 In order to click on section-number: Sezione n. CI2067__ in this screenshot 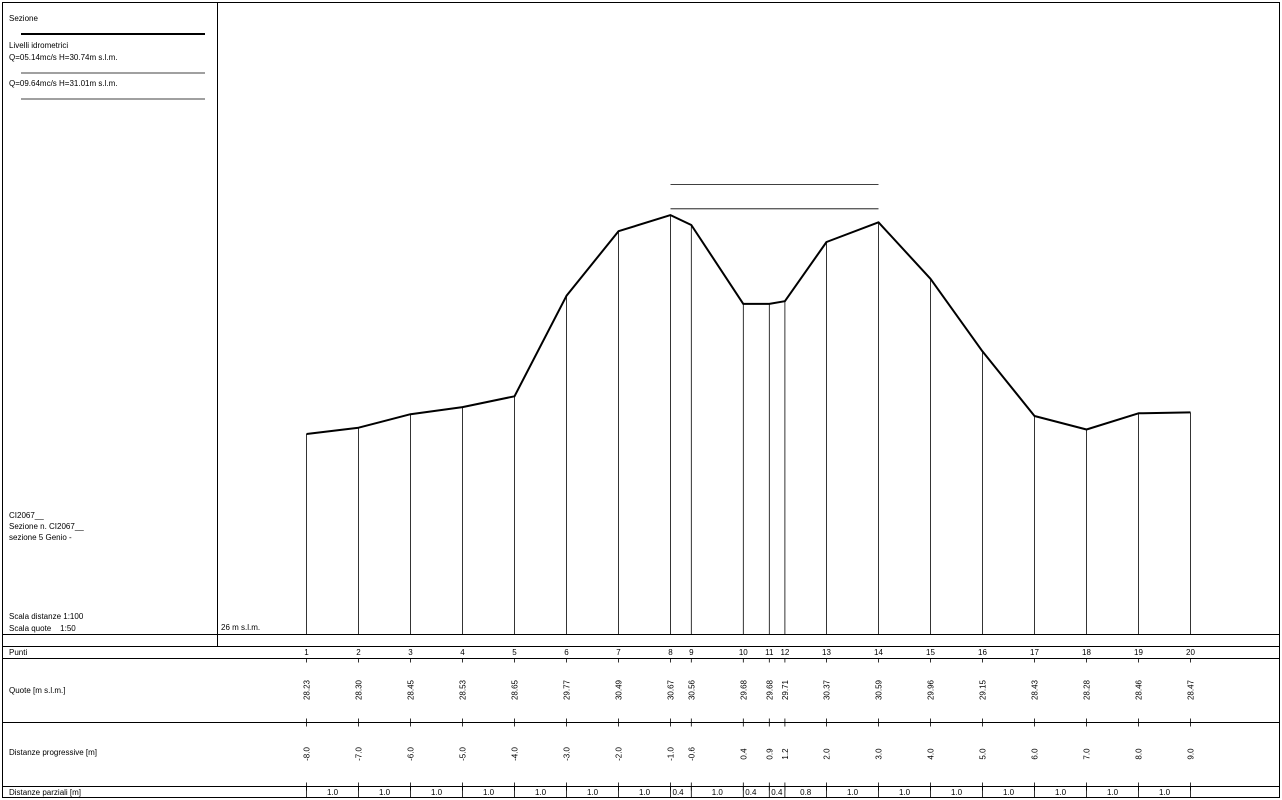, I will do `click(46, 526)`.